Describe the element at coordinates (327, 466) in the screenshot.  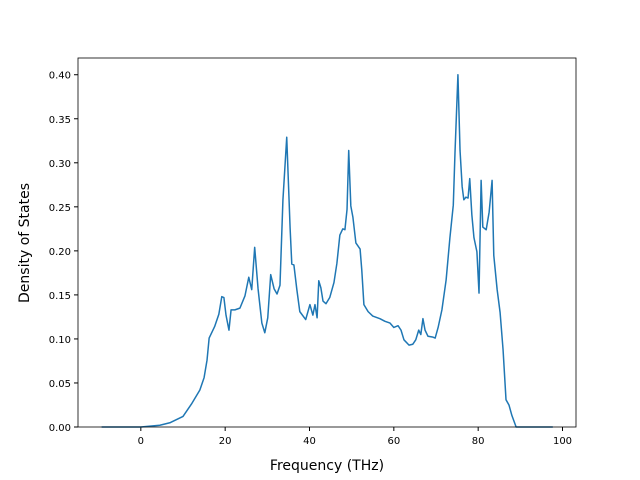
I see `x-axis-label: Frequency (THz)` at that location.